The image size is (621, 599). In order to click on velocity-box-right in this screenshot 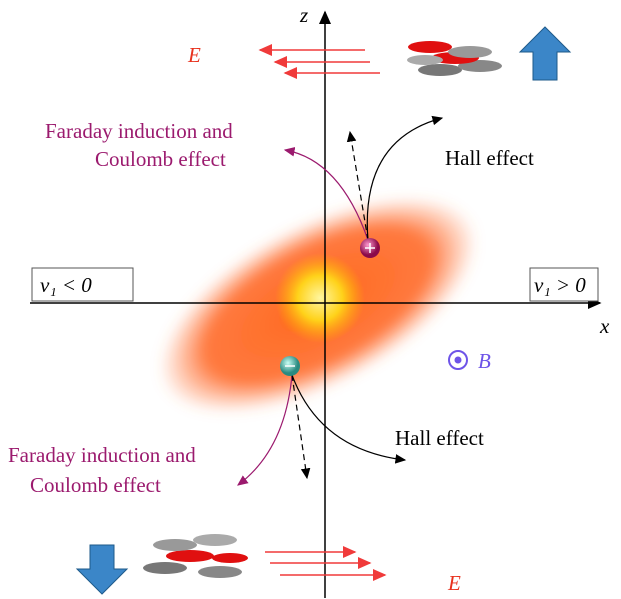, I will do `click(564, 284)`.